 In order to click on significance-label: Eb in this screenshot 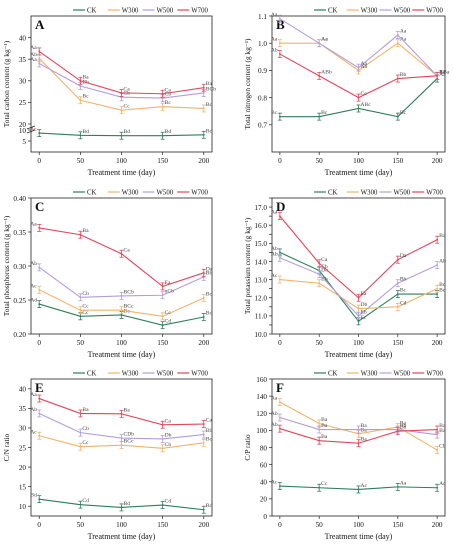, I will do `click(364, 312)`.